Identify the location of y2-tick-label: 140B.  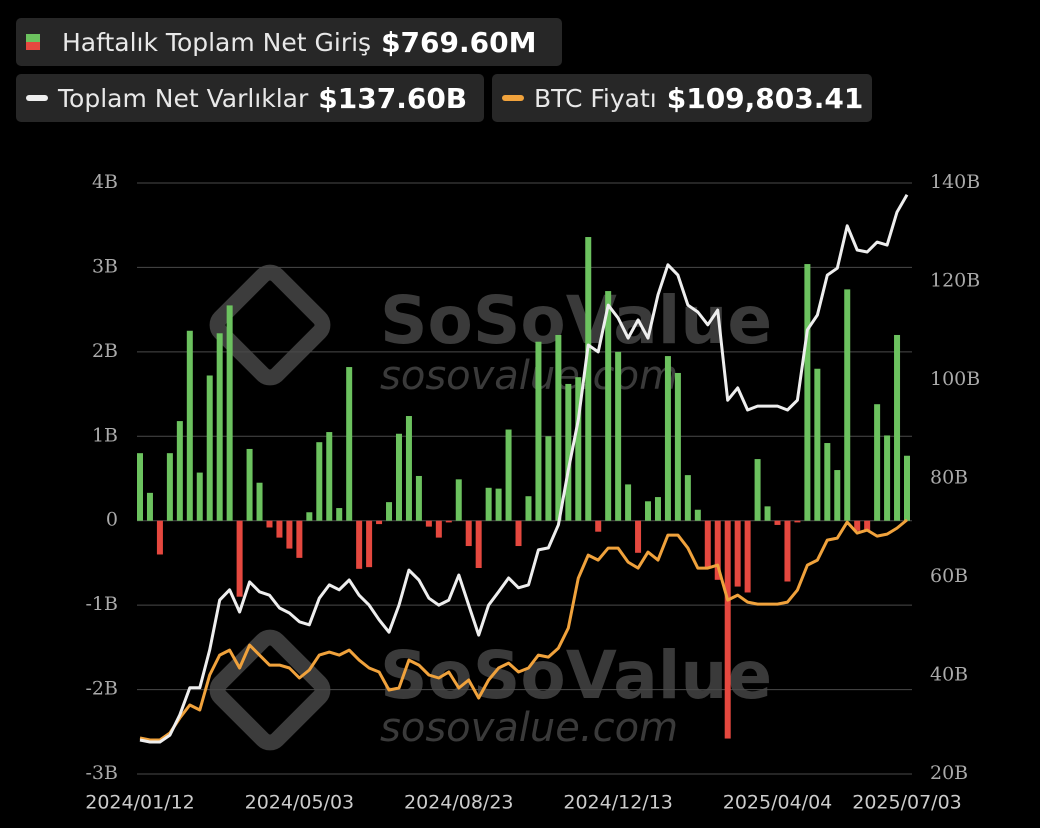
(955, 182).